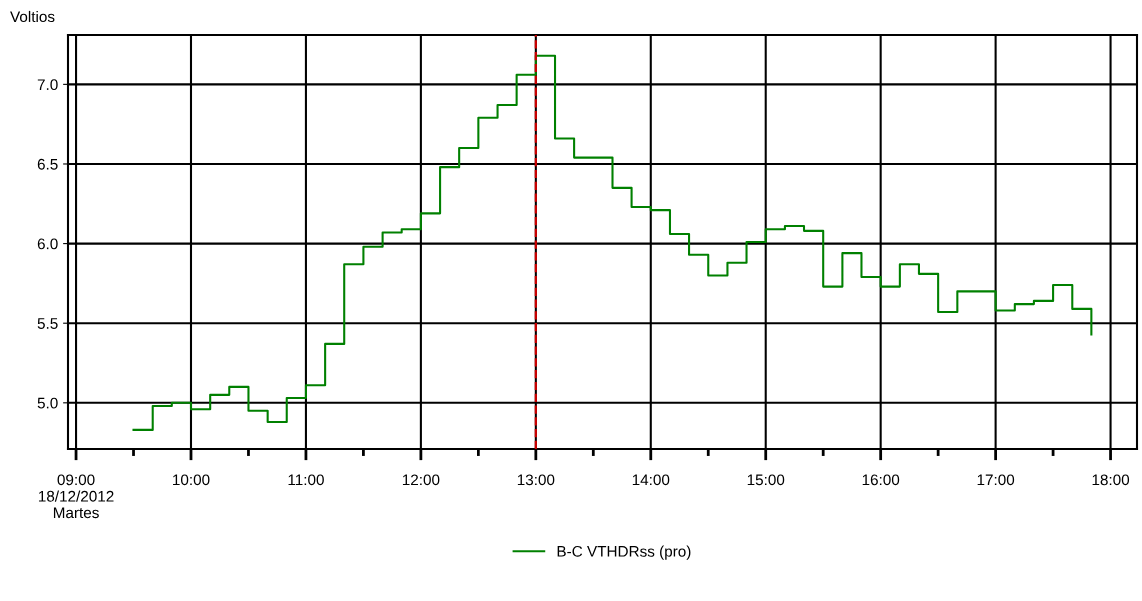 Image resolution: width=1142 pixels, height=601 pixels. I want to click on x-tick-label: 13:00, so click(536, 480).